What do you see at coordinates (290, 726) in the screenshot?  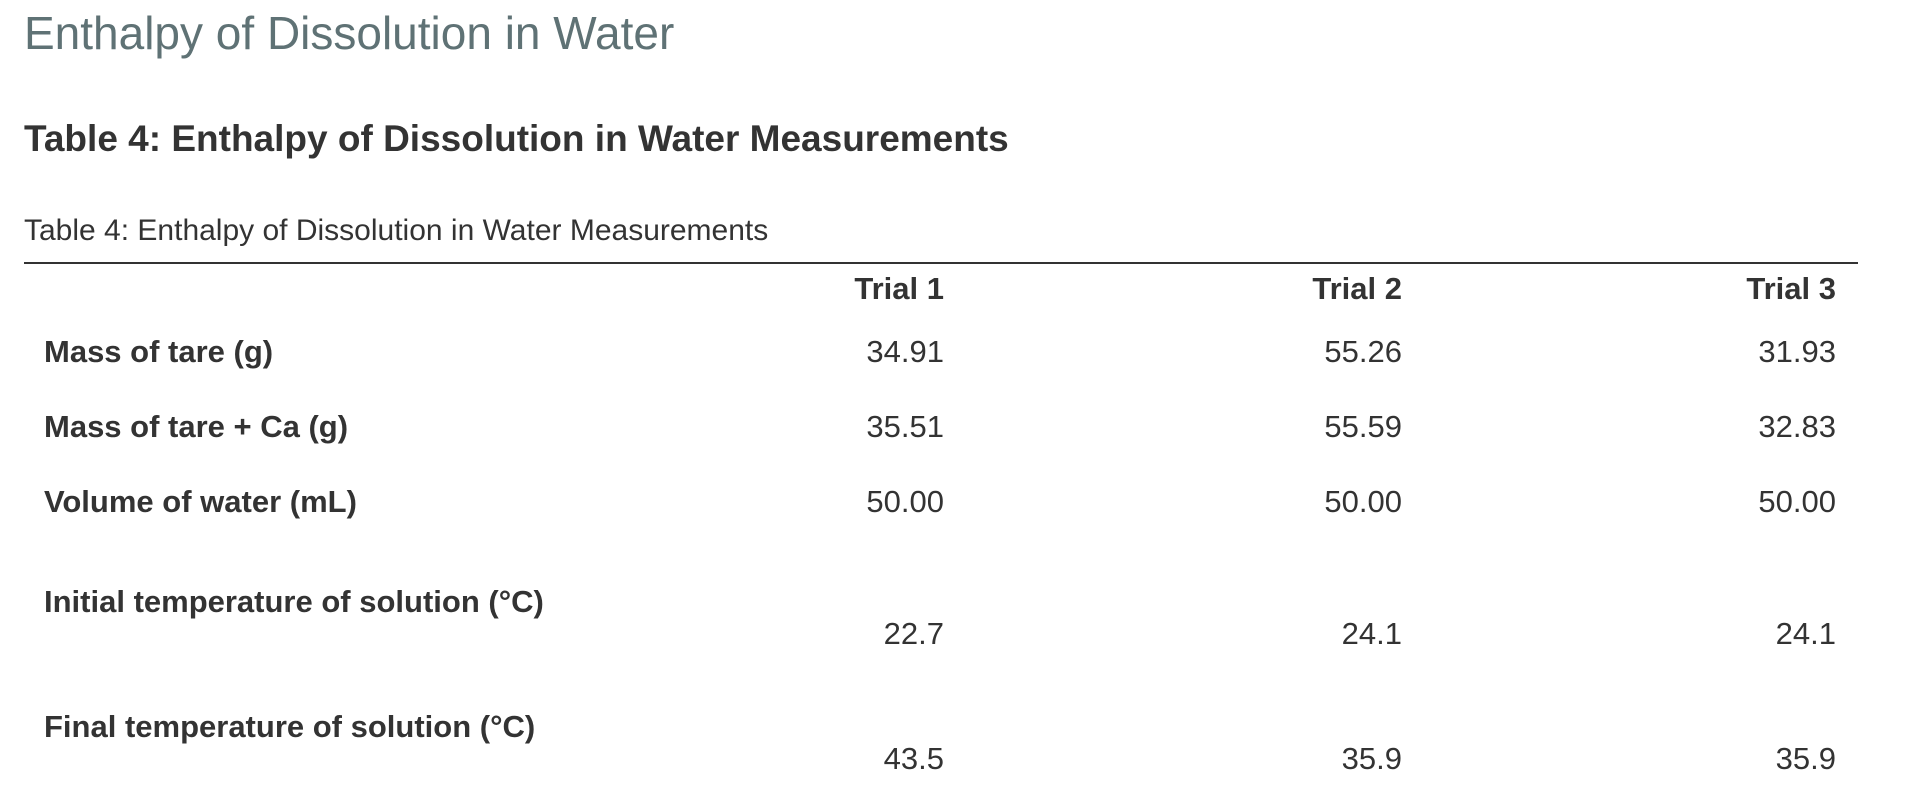 I see `row-label: Final temperature of solution (°C)` at bounding box center [290, 726].